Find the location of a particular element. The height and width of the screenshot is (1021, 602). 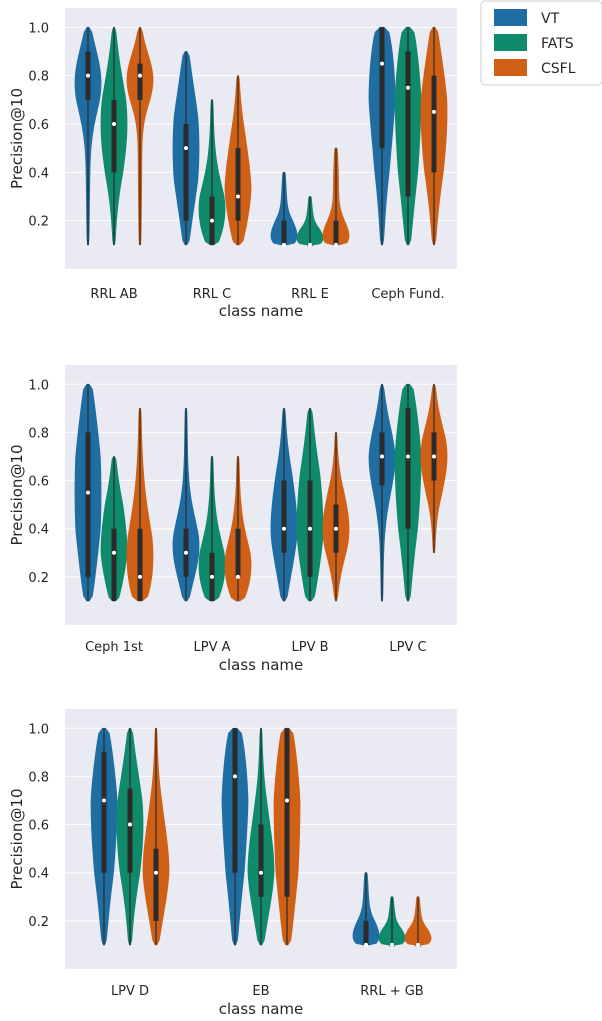

legend-swatch-fats is located at coordinates (510, 42).